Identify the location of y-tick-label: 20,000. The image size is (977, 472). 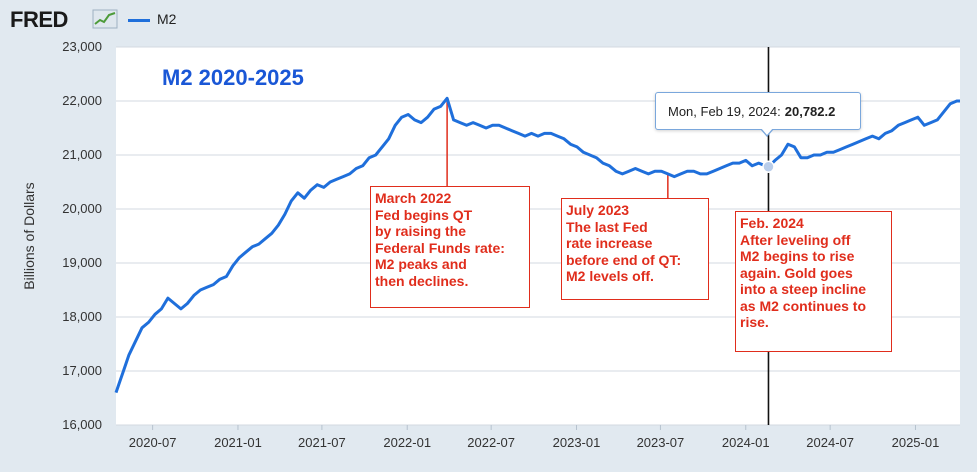
(82, 208).